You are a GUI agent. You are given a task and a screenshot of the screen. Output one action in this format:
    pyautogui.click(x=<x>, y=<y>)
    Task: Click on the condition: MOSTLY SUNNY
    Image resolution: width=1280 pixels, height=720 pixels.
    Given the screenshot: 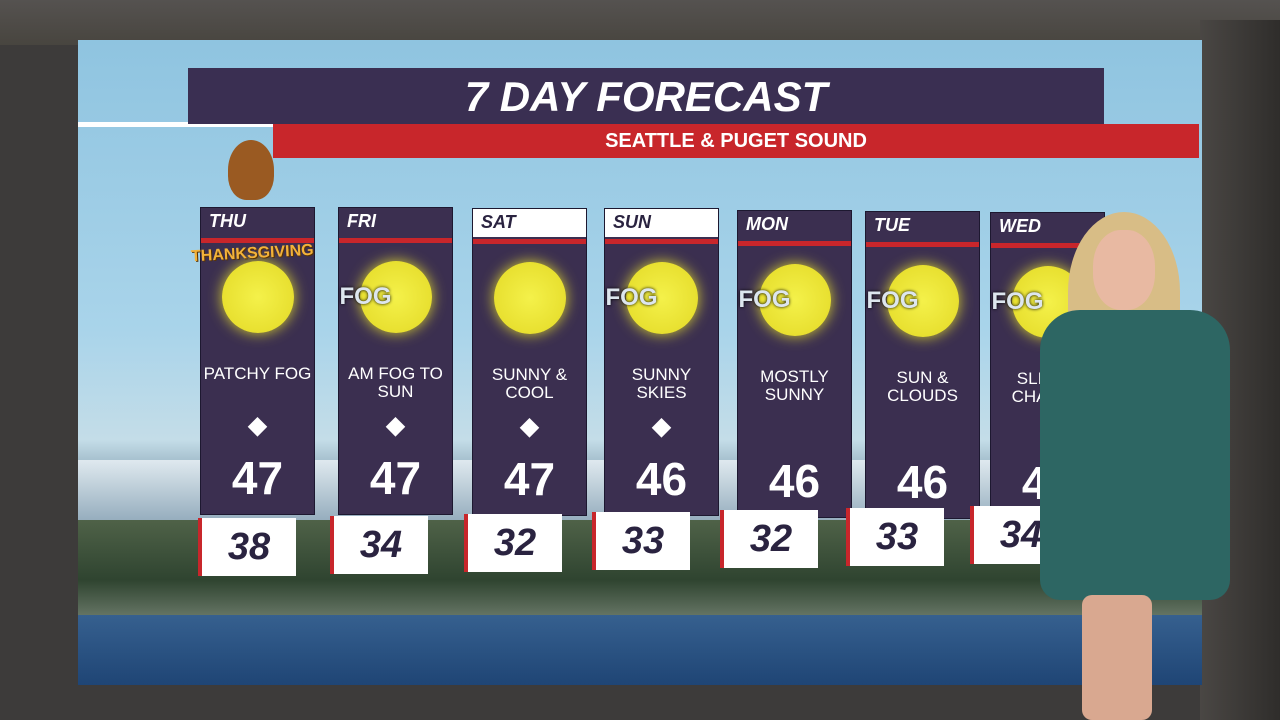 What is the action you would take?
    pyautogui.click(x=794, y=385)
    